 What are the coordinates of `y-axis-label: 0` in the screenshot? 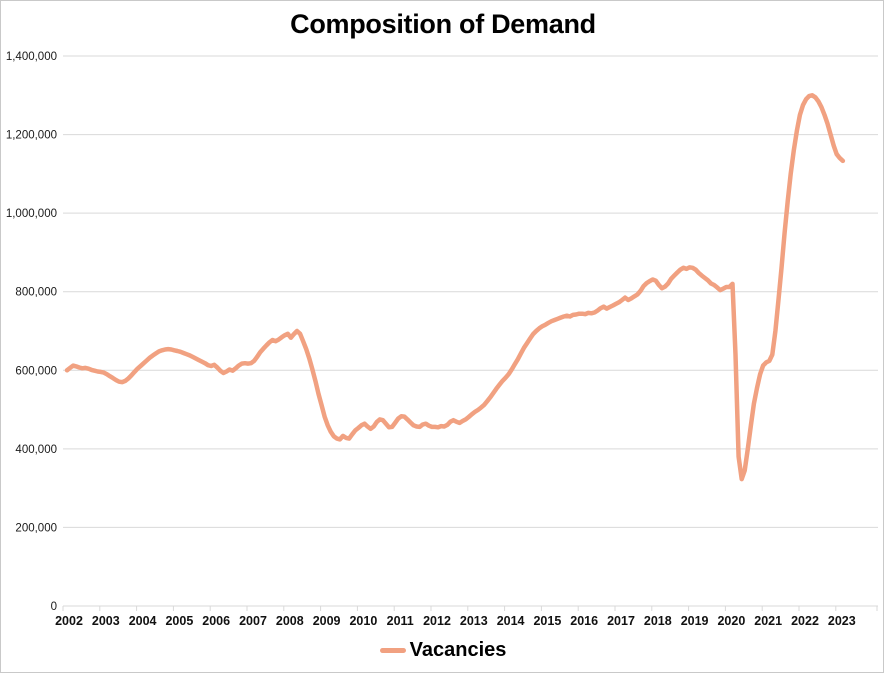 It's located at (54, 607).